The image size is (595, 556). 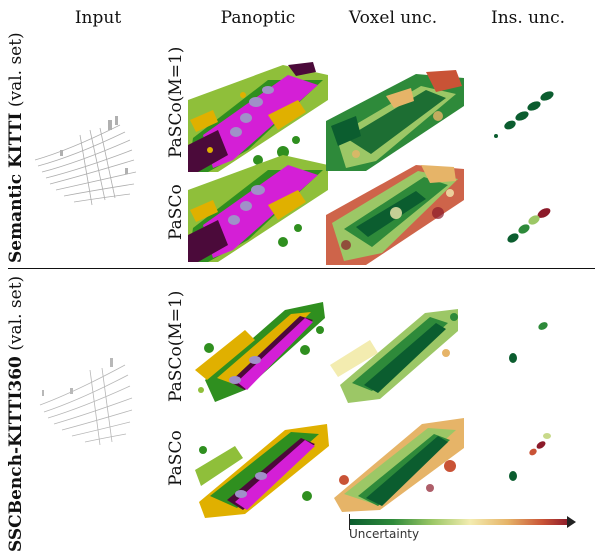 What do you see at coordinates (395, 215) in the screenshot?
I see `voxel-unc-semkitti-pasco` at bounding box center [395, 215].